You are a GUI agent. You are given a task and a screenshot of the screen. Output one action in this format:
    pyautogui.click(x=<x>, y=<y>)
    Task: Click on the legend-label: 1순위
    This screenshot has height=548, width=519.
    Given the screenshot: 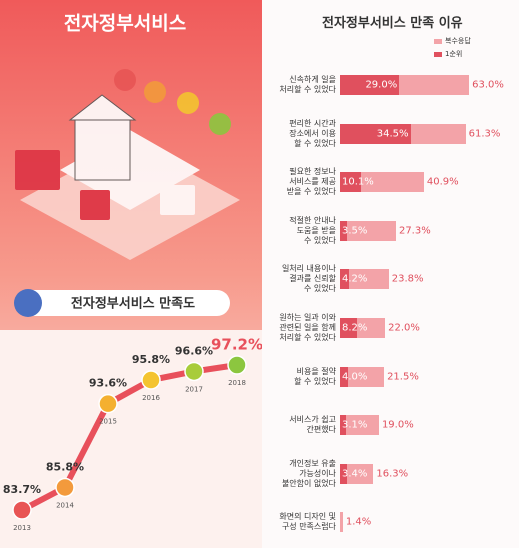 What is the action you would take?
    pyautogui.click(x=454, y=54)
    